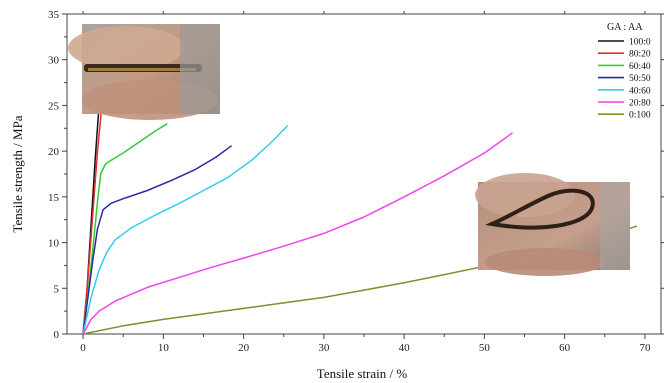 The width and height of the screenshot is (671, 383). I want to click on photo-bent-sample-loop, so click(552, 224).